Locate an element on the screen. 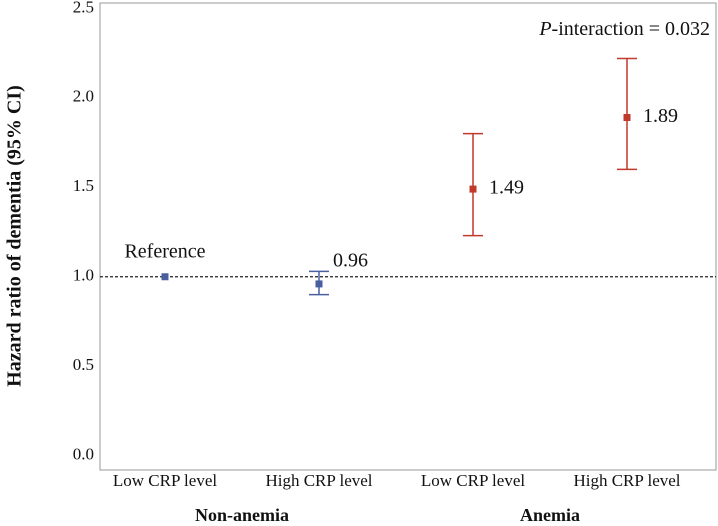  value-label: 1.49 is located at coordinates (506, 188).